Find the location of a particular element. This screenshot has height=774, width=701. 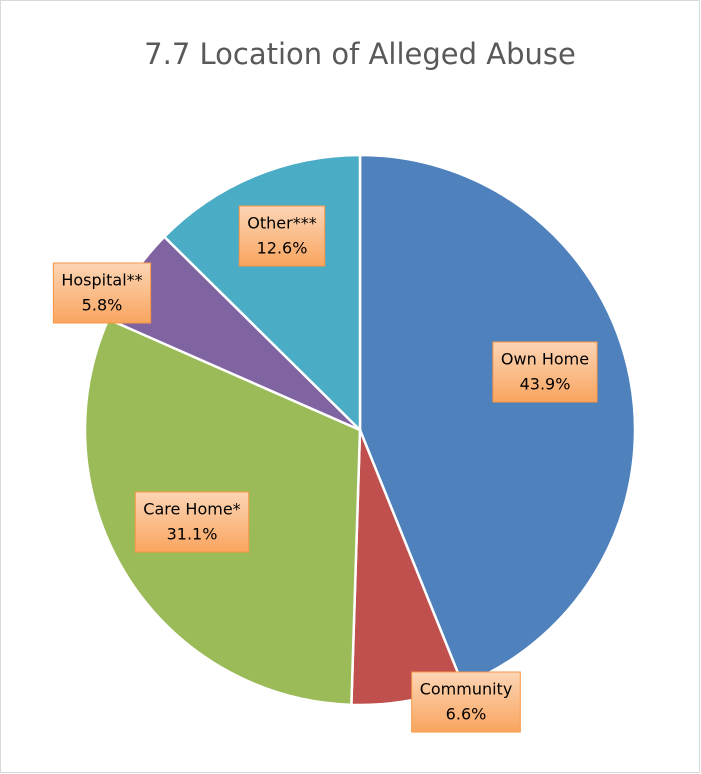

label-category: Other*** is located at coordinates (281, 223).